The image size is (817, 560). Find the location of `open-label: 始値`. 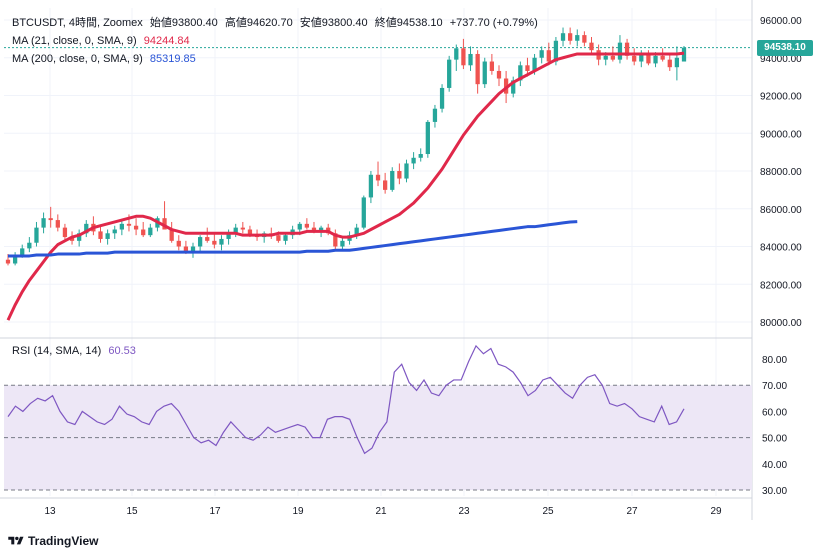

open-label: 始値 is located at coordinates (160, 23).